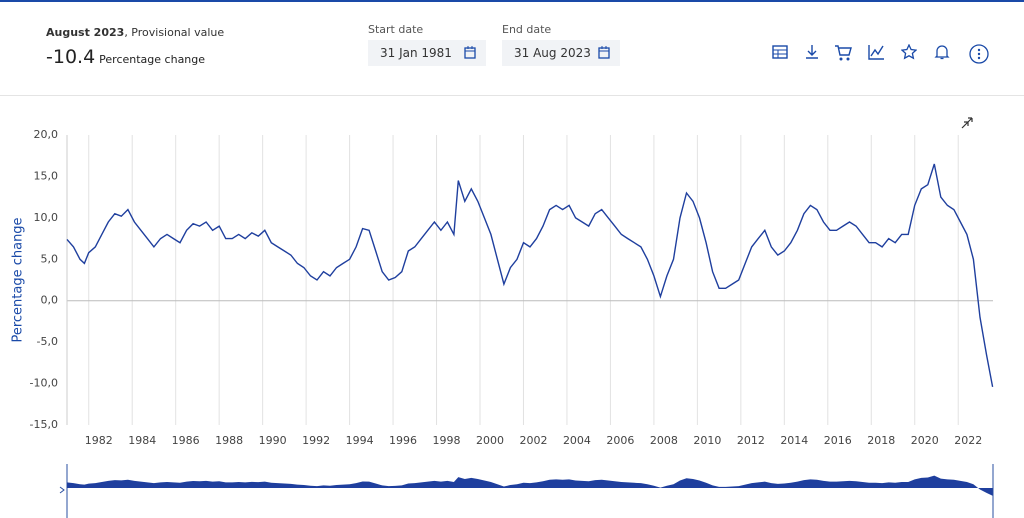 This screenshot has width=1024, height=518. I want to click on y-tick-label: 0,0, so click(50, 300).